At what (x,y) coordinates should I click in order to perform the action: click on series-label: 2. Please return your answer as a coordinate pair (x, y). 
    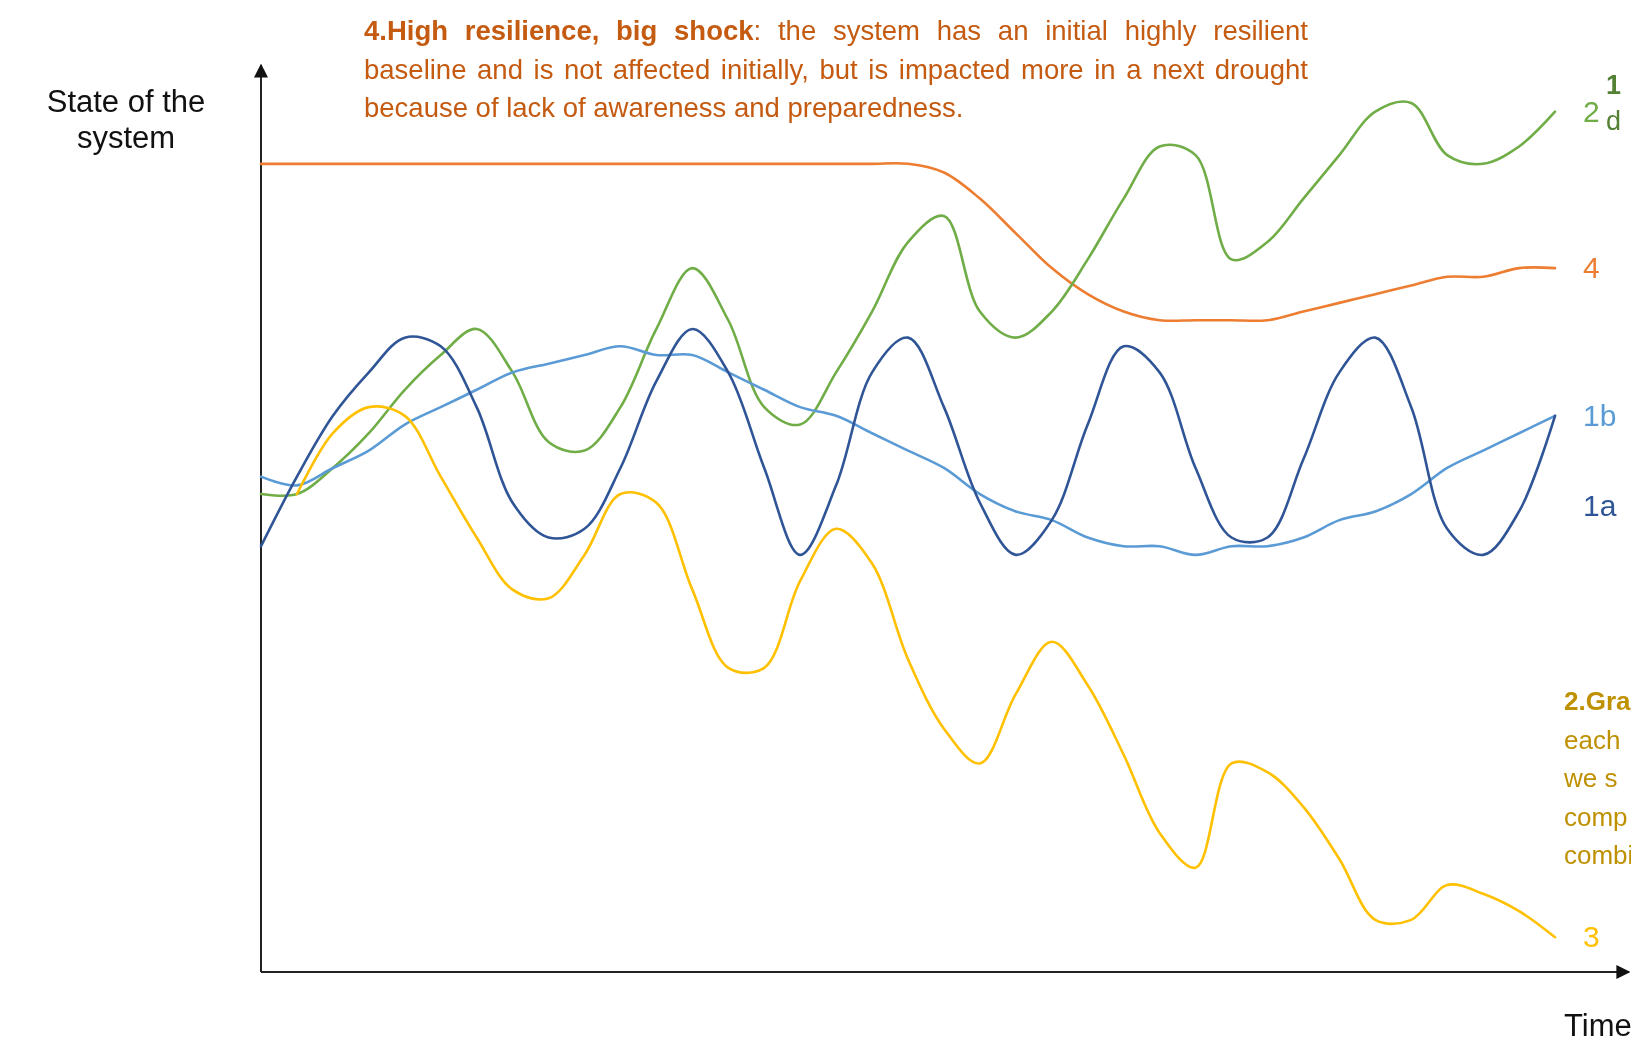
    Looking at the image, I should click on (1591, 111).